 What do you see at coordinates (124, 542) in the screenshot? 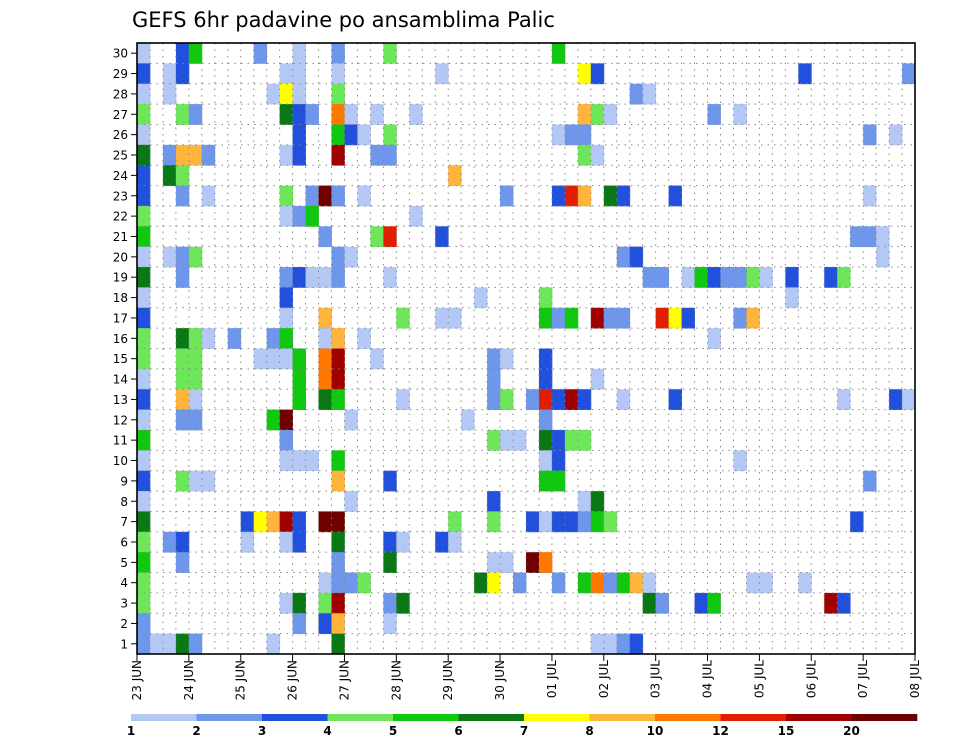
I see `y-tick-label: 6` at bounding box center [124, 542].